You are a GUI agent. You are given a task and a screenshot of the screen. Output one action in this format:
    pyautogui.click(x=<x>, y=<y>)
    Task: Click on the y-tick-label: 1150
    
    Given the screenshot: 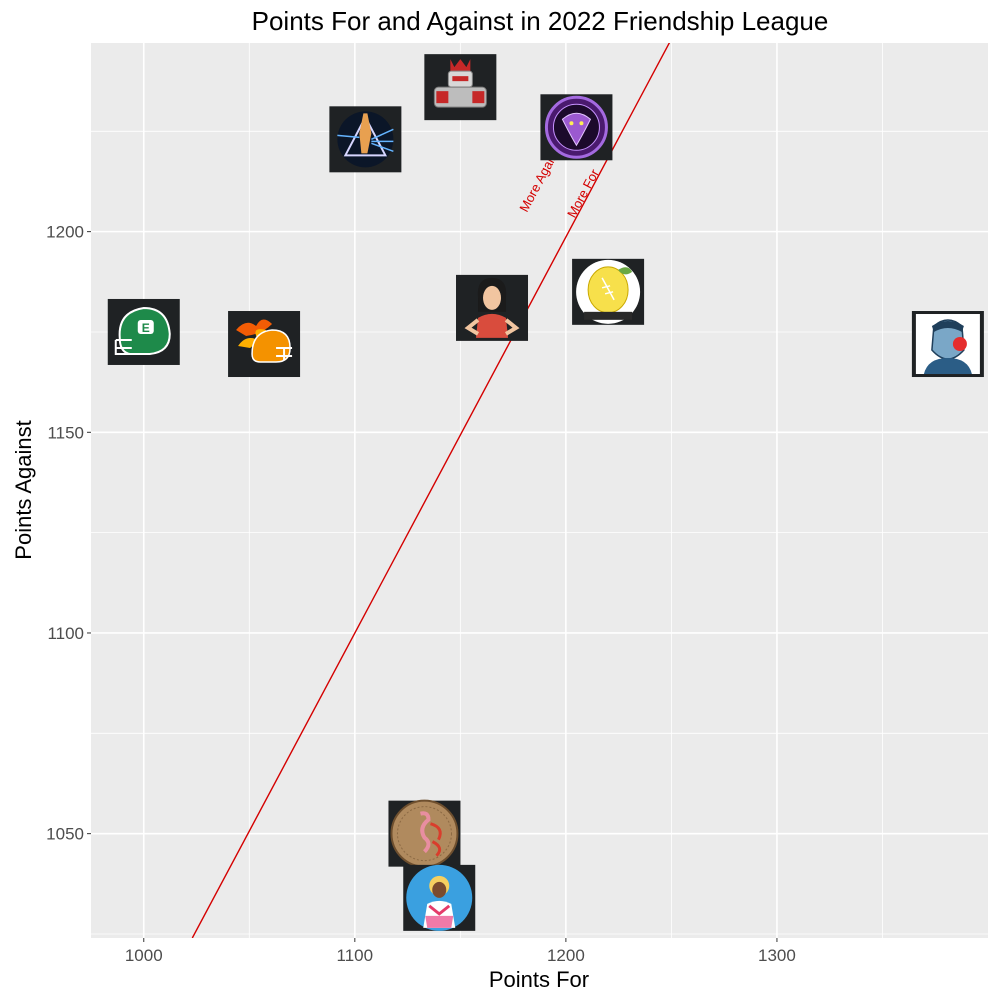 What is the action you would take?
    pyautogui.click(x=65, y=432)
    